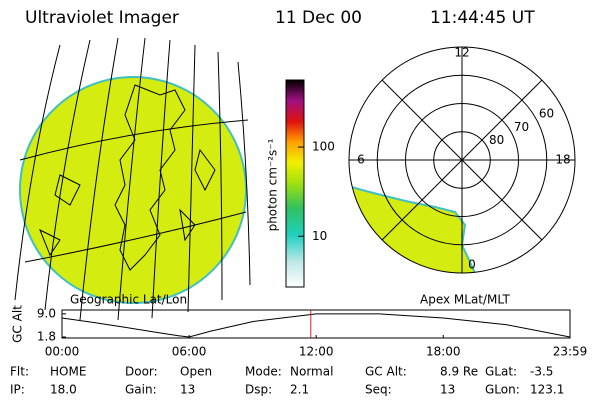 The width and height of the screenshot is (600, 400). I want to click on status-value: HOME, so click(68, 372).